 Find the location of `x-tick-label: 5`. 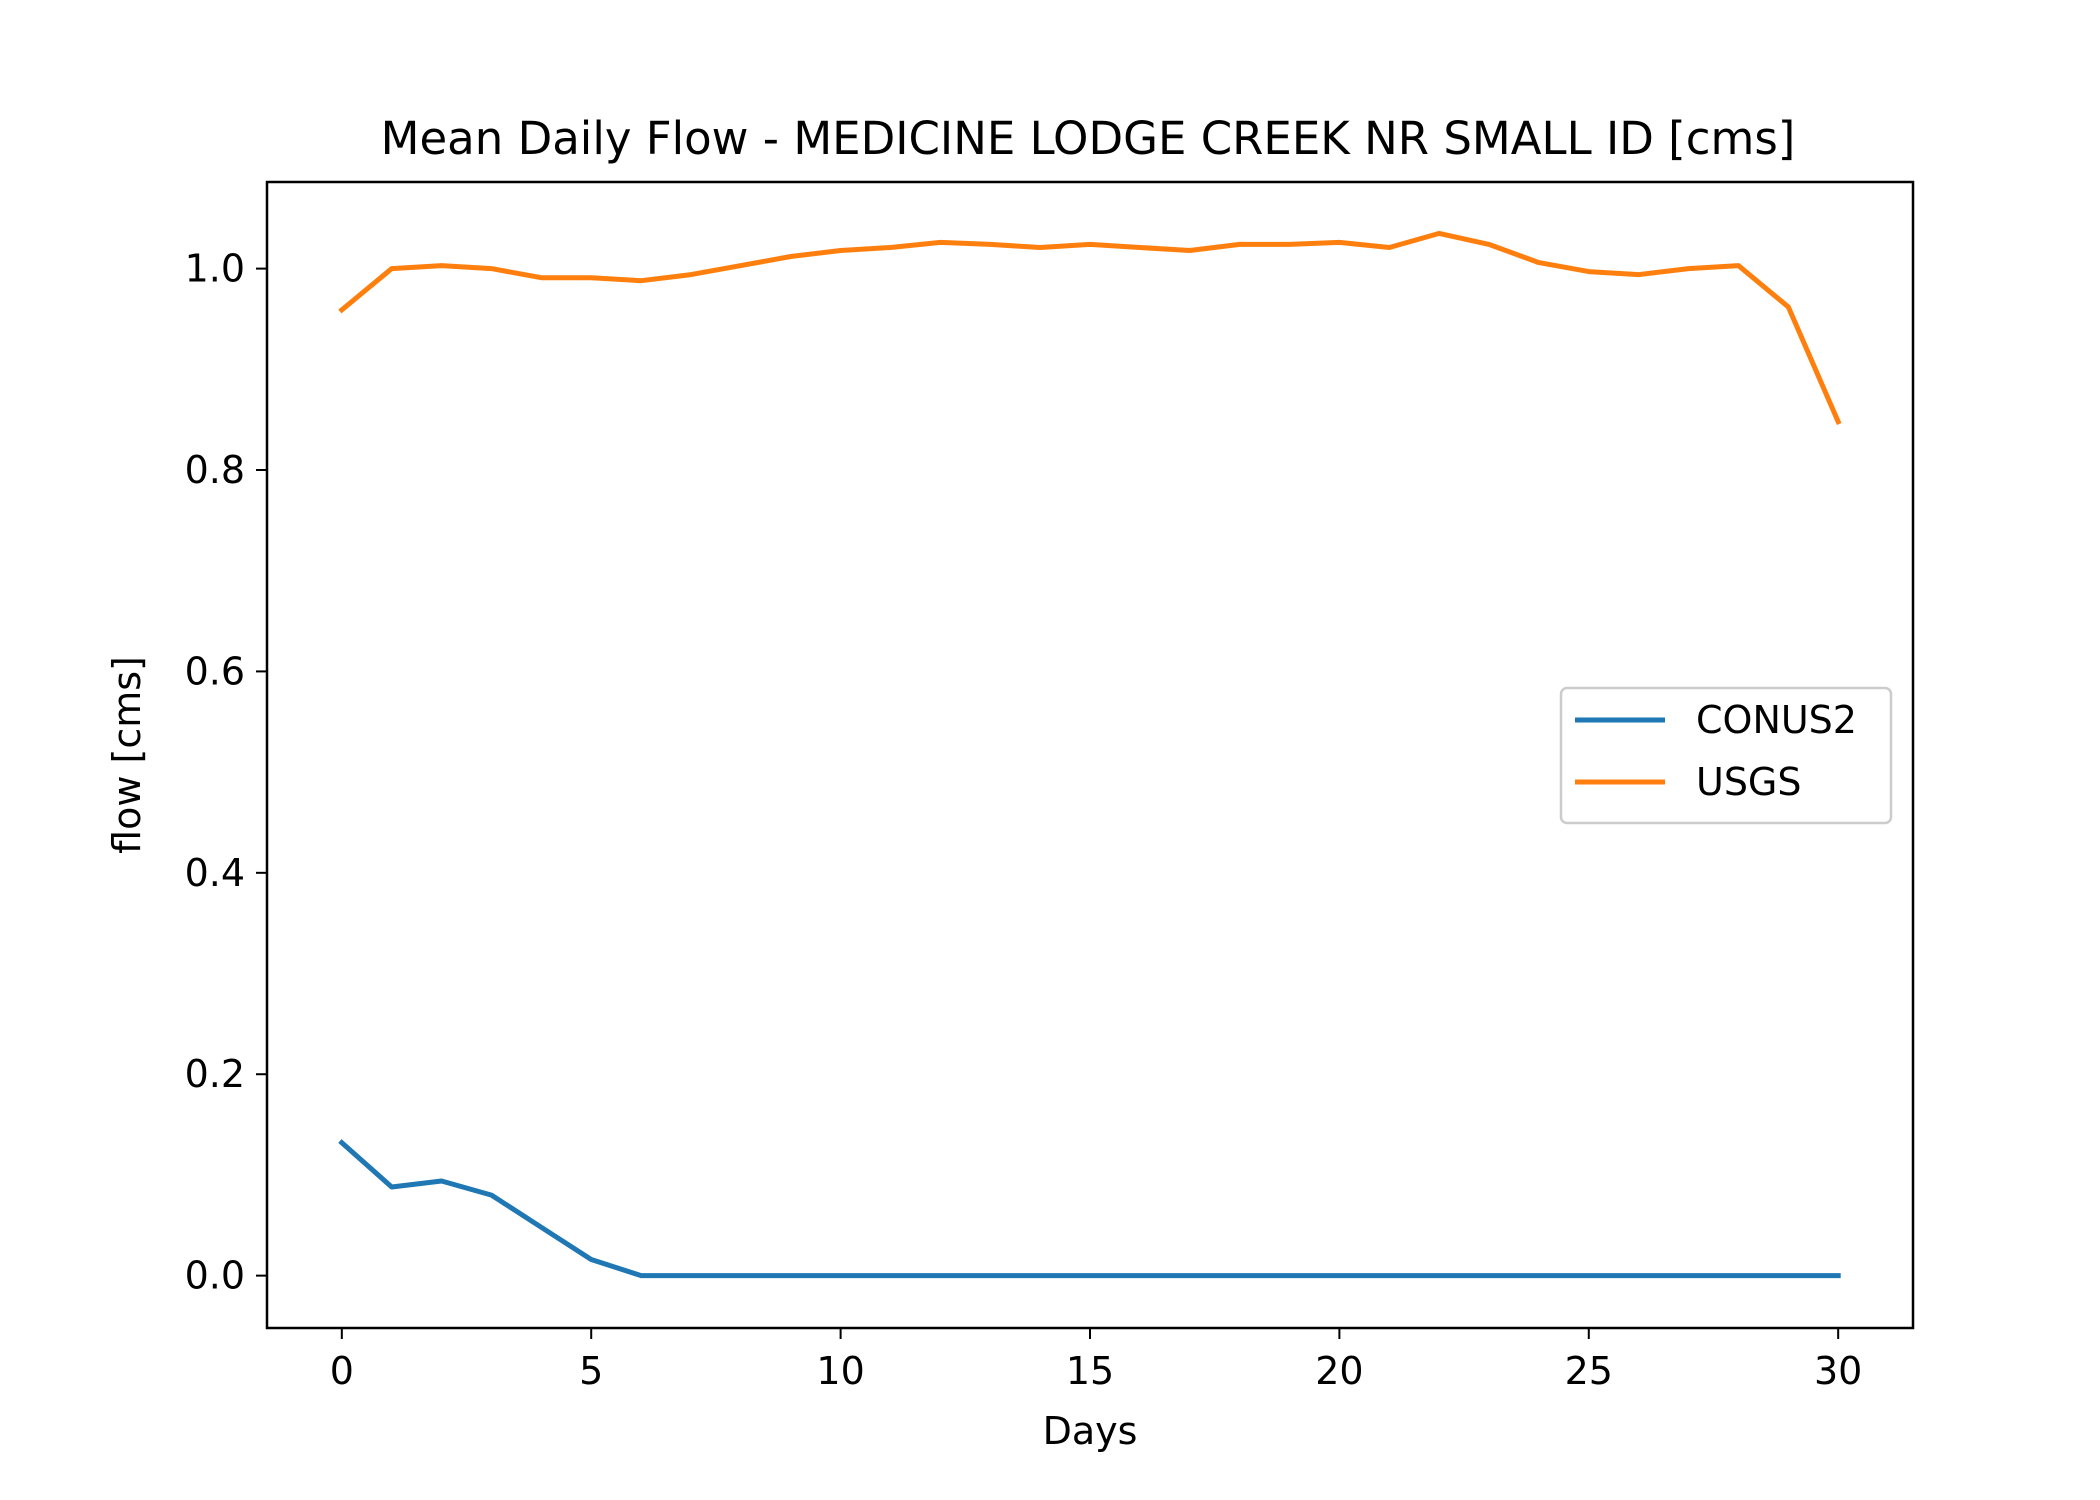

x-tick-label: 5 is located at coordinates (591, 1371).